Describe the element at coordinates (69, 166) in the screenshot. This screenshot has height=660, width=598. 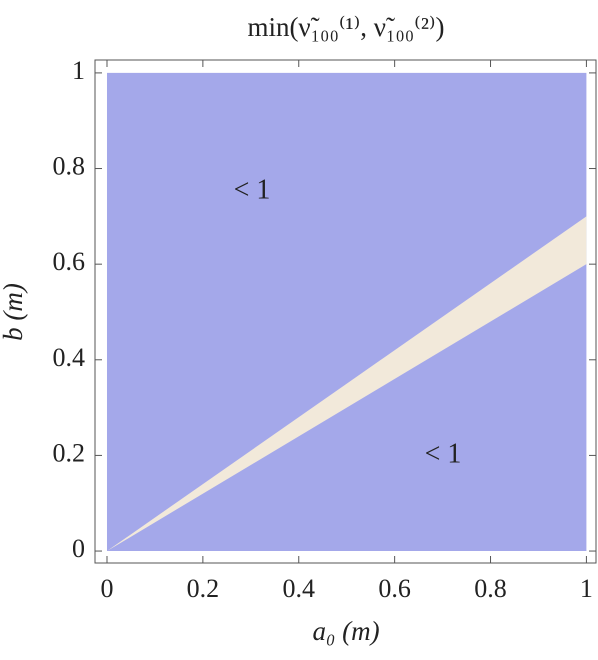
I see `y-tick-label: 0.8` at that location.